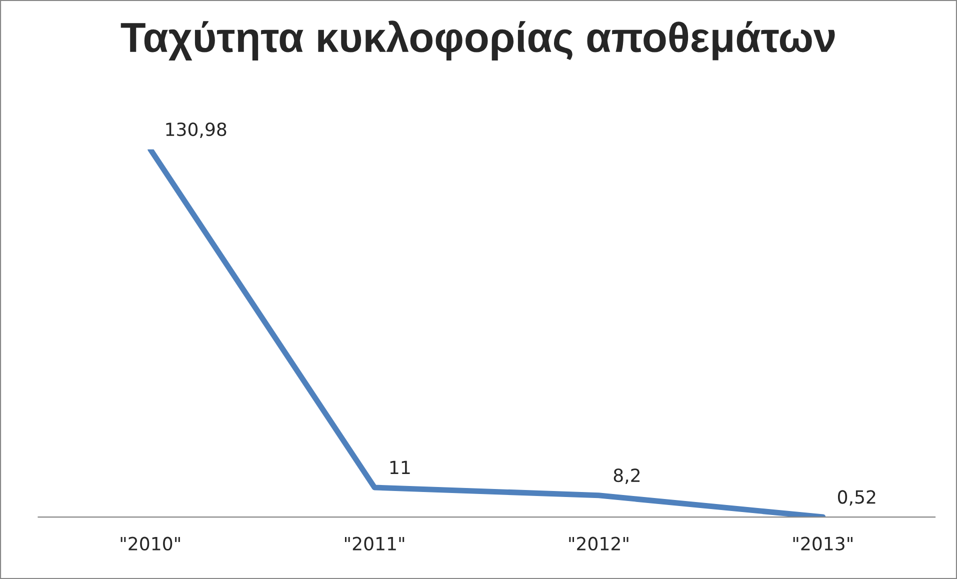 Image resolution: width=957 pixels, height=579 pixels. Describe the element at coordinates (822, 543) in the screenshot. I see `x-tick-label: "2013"` at that location.